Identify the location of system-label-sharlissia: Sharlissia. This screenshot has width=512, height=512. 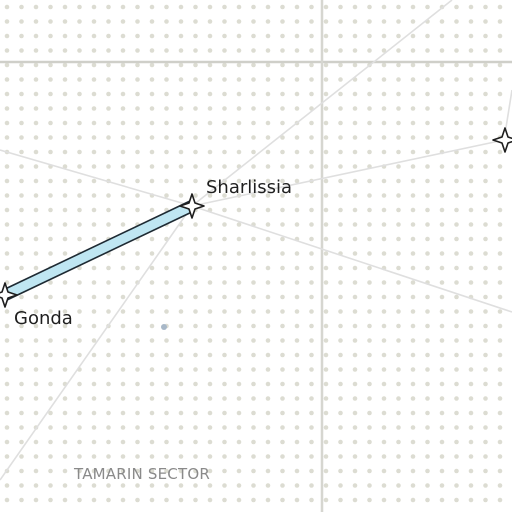
(249, 187).